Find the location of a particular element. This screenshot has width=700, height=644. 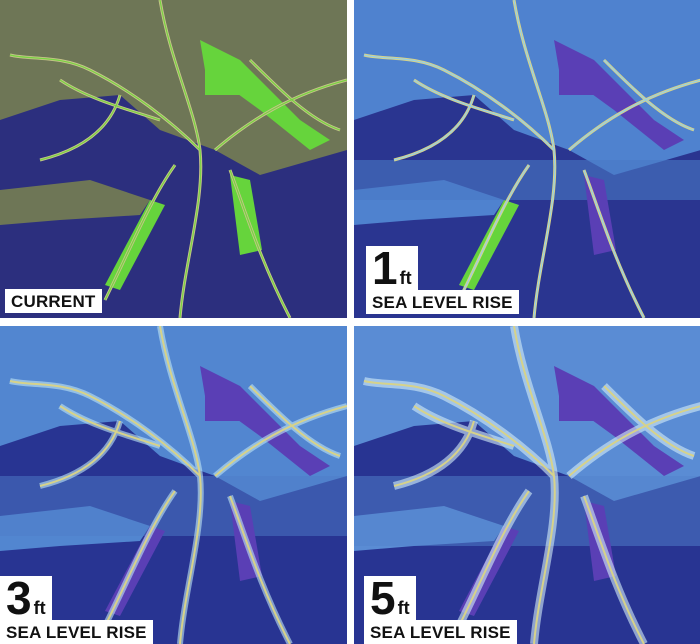

rise-amount: 5 ft is located at coordinates (390, 598).